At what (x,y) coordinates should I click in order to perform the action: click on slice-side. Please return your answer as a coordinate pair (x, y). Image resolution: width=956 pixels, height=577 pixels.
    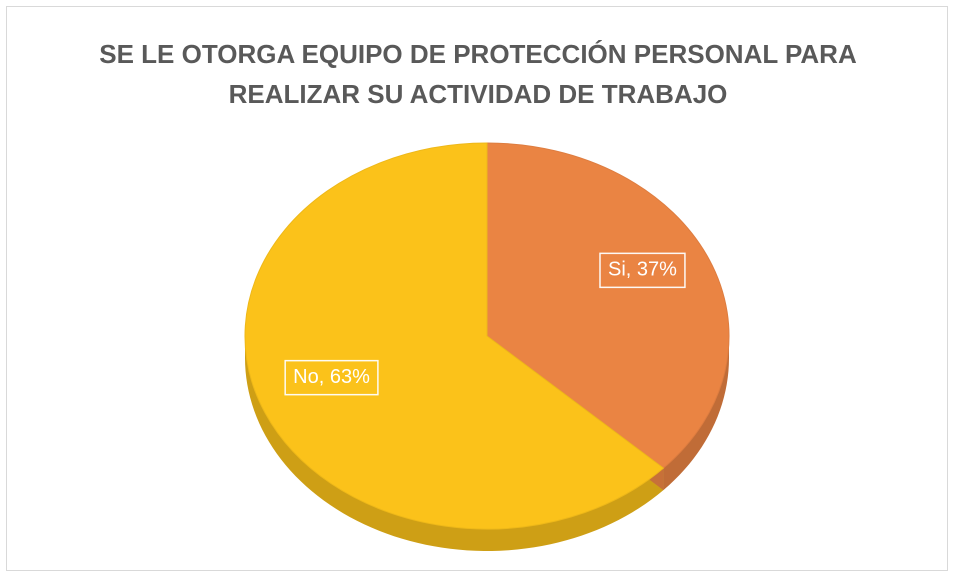
    Looking at the image, I should click on (696, 413).